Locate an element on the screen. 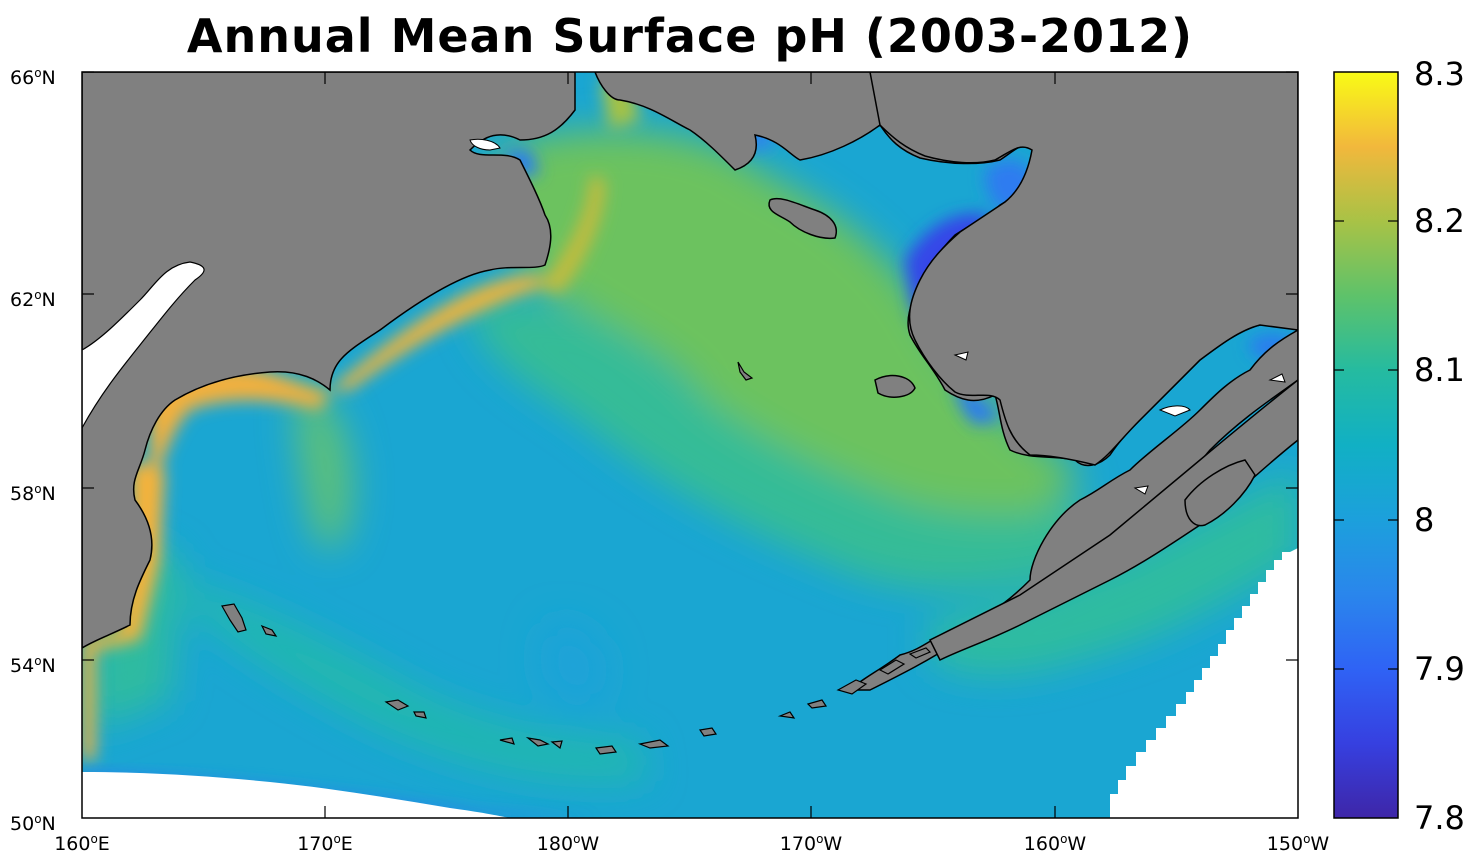  colorbar-gradient is located at coordinates (1366, 445).